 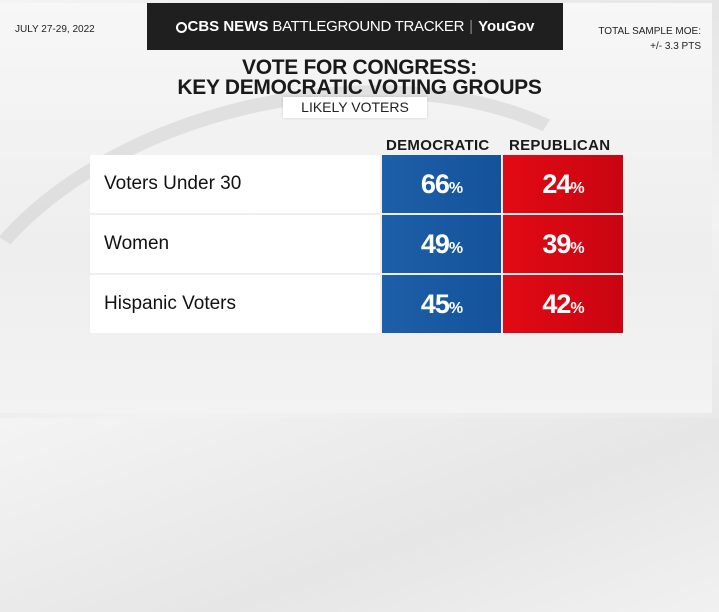 I want to click on democratic-value: 49, so click(x=435, y=244).